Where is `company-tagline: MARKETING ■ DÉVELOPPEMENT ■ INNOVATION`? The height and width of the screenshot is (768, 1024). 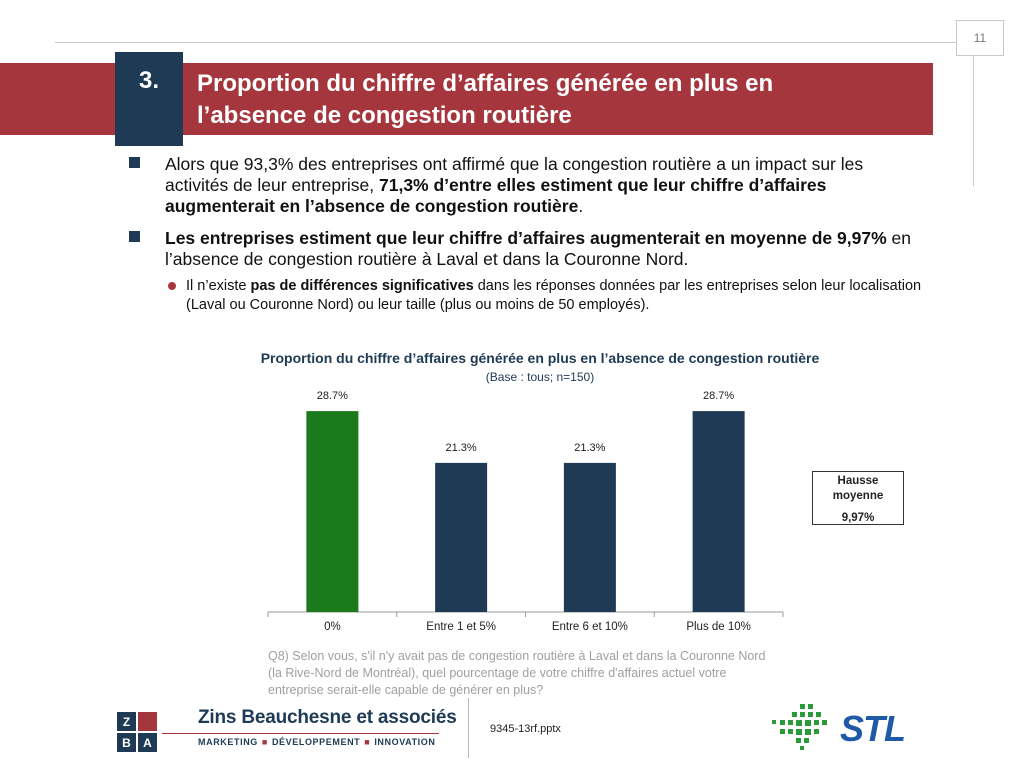 company-tagline: MARKETING ■ DÉVELOPPEMENT ■ INNOVATION is located at coordinates (316, 742).